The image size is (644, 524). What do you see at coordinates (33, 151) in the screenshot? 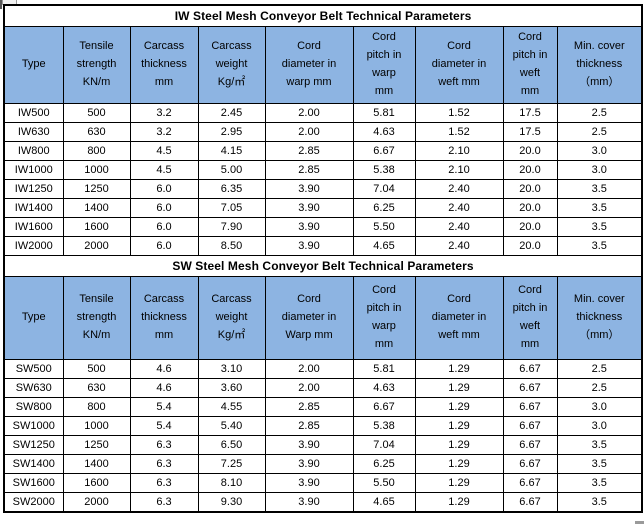
I see `type-cell: IW800` at bounding box center [33, 151].